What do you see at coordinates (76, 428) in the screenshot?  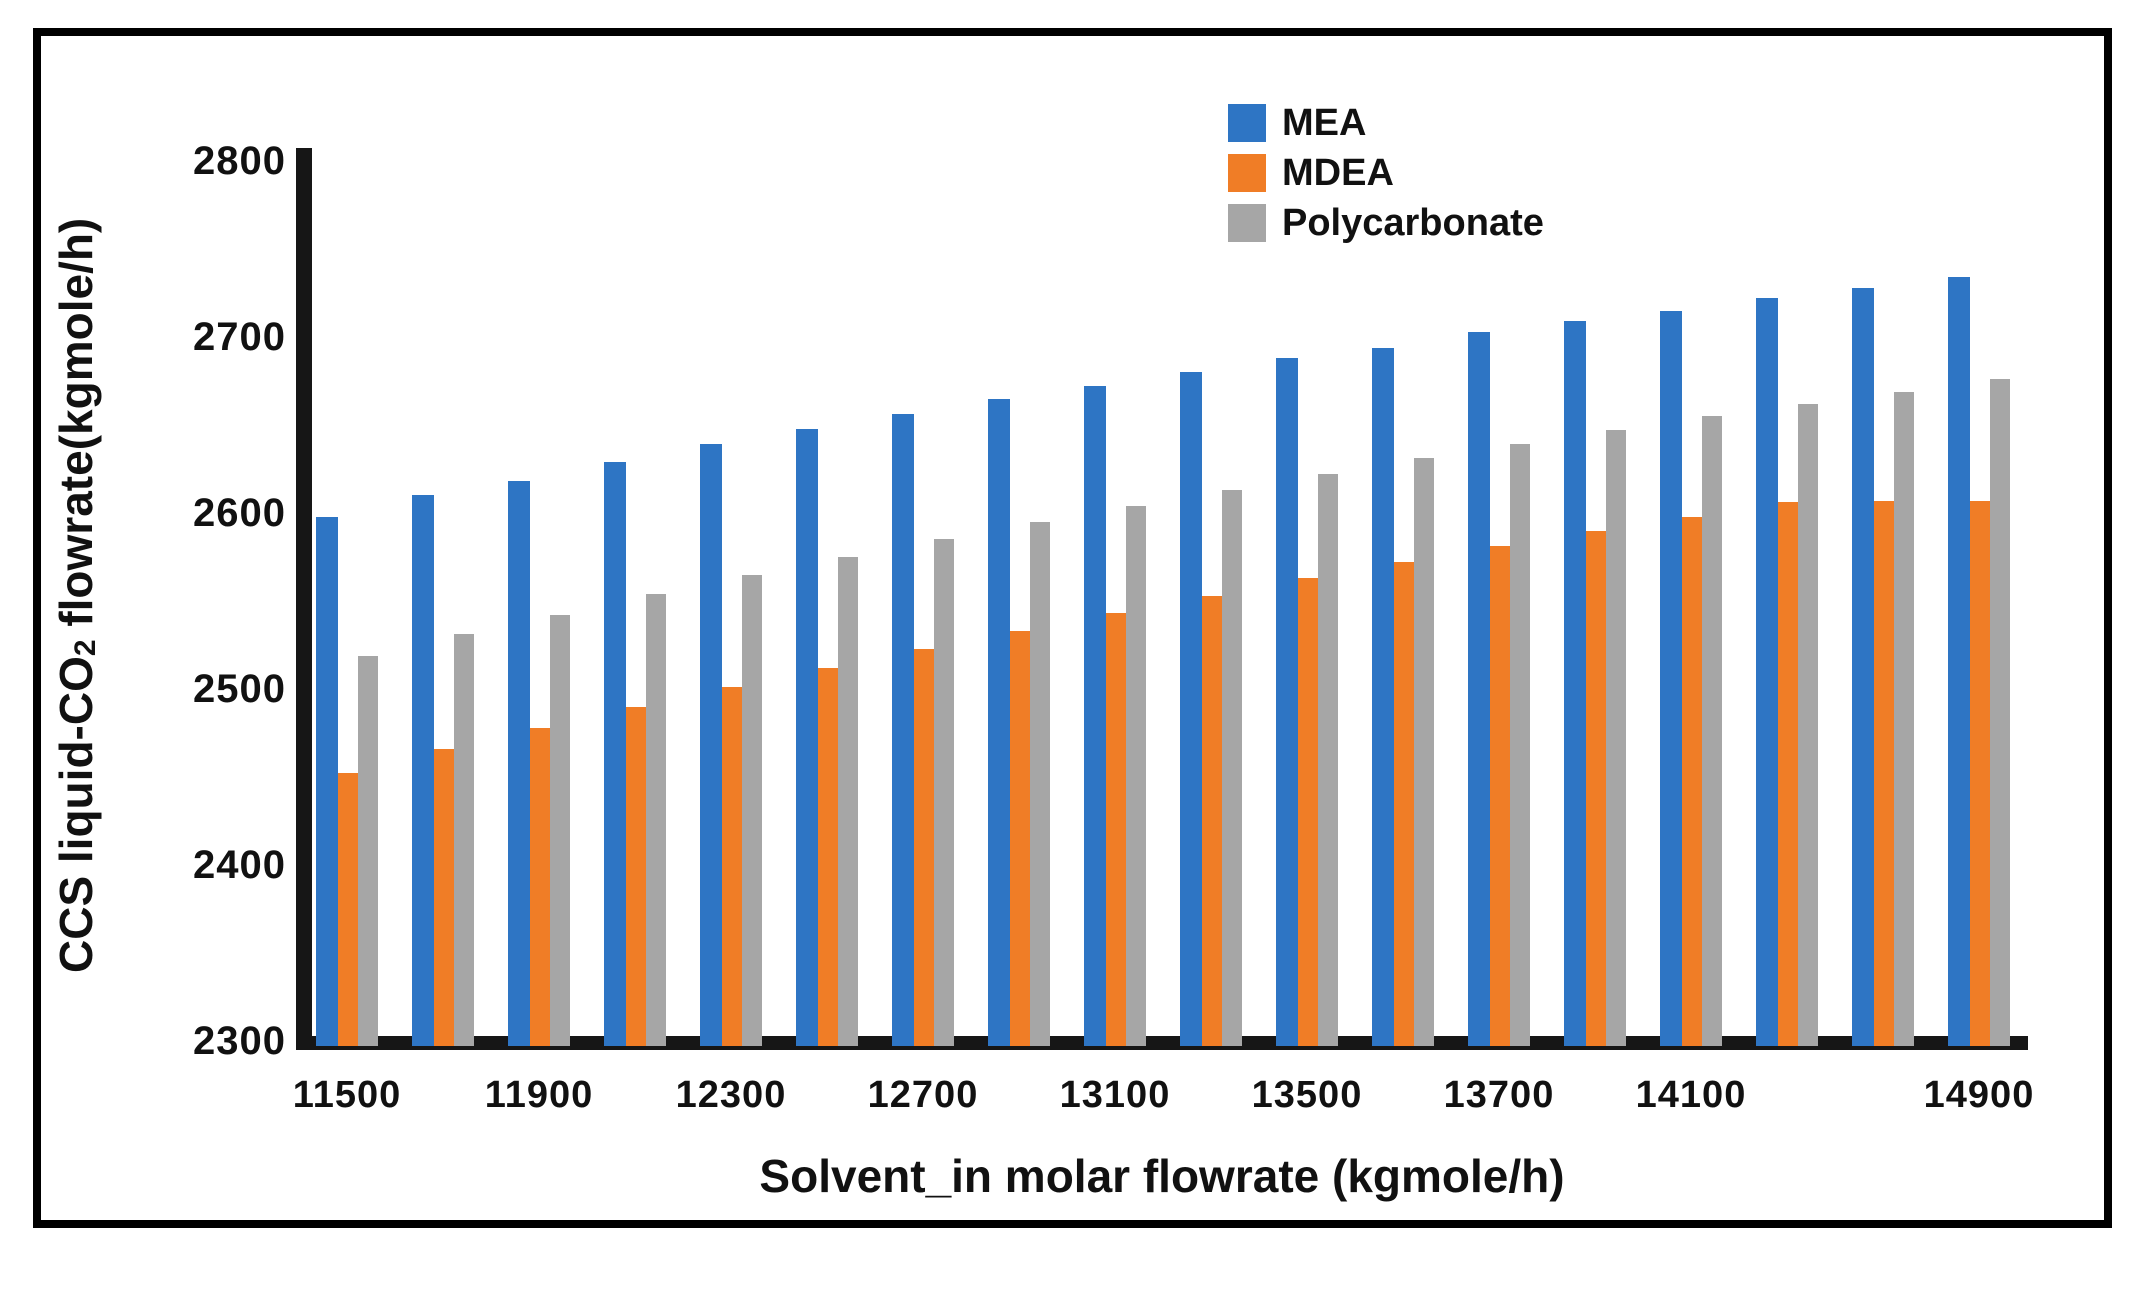 I see `y-axis-title-suffix: flowrate(kgmole/h)` at bounding box center [76, 428].